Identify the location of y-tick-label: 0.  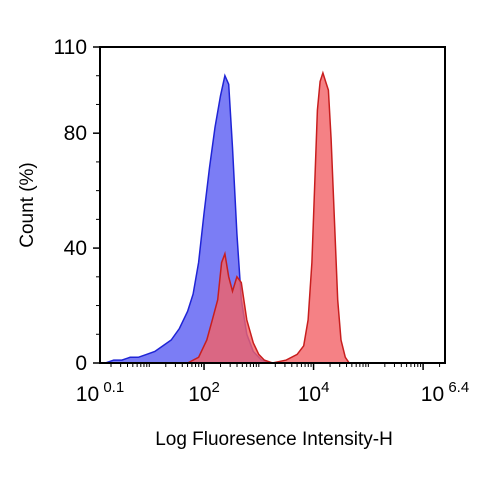
(81, 363).